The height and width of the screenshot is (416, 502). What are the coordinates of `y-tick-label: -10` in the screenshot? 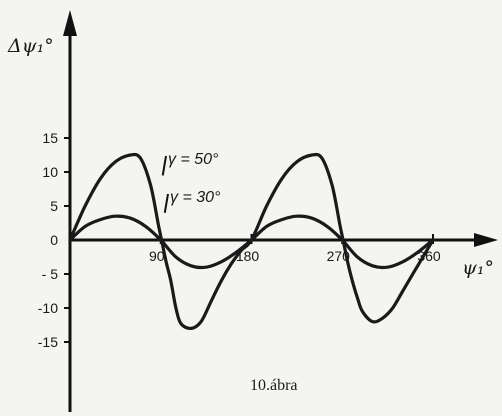 It's located at (48, 308).